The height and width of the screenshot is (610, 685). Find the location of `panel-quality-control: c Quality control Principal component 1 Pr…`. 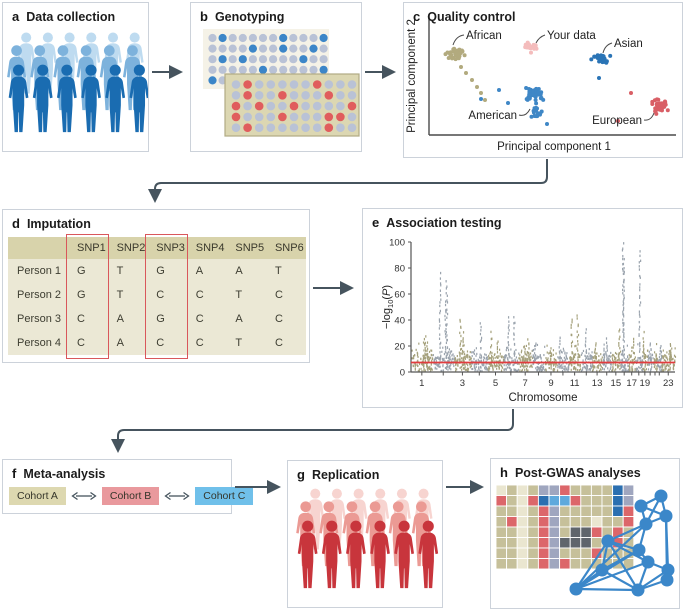

panel-quality-control: c Quality control Principal component 1 Pr… is located at coordinates (543, 80).